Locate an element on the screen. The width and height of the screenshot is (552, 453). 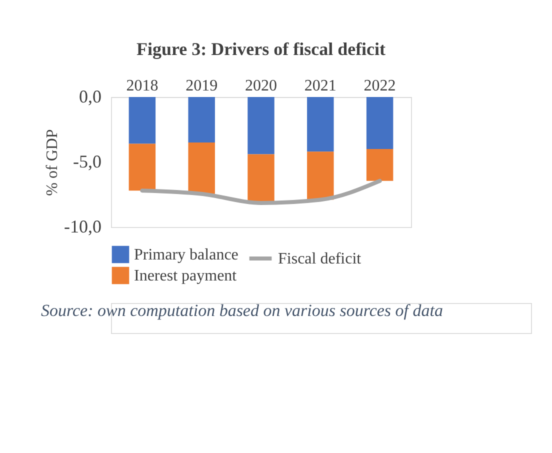
x-tick-label: 2022 is located at coordinates (380, 86).